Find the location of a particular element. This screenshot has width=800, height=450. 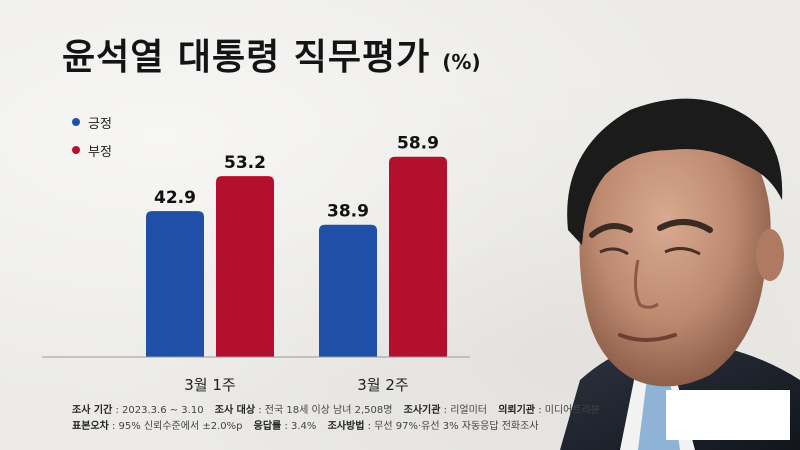

blank-overlay is located at coordinates (728, 415).